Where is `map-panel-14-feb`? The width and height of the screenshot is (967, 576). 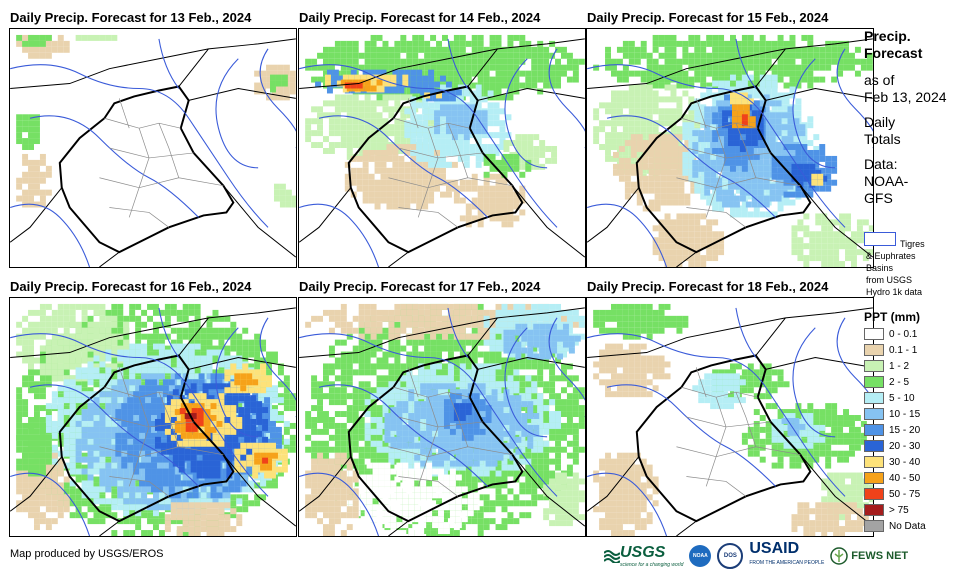
map-panel-14-feb is located at coordinates (442, 148).